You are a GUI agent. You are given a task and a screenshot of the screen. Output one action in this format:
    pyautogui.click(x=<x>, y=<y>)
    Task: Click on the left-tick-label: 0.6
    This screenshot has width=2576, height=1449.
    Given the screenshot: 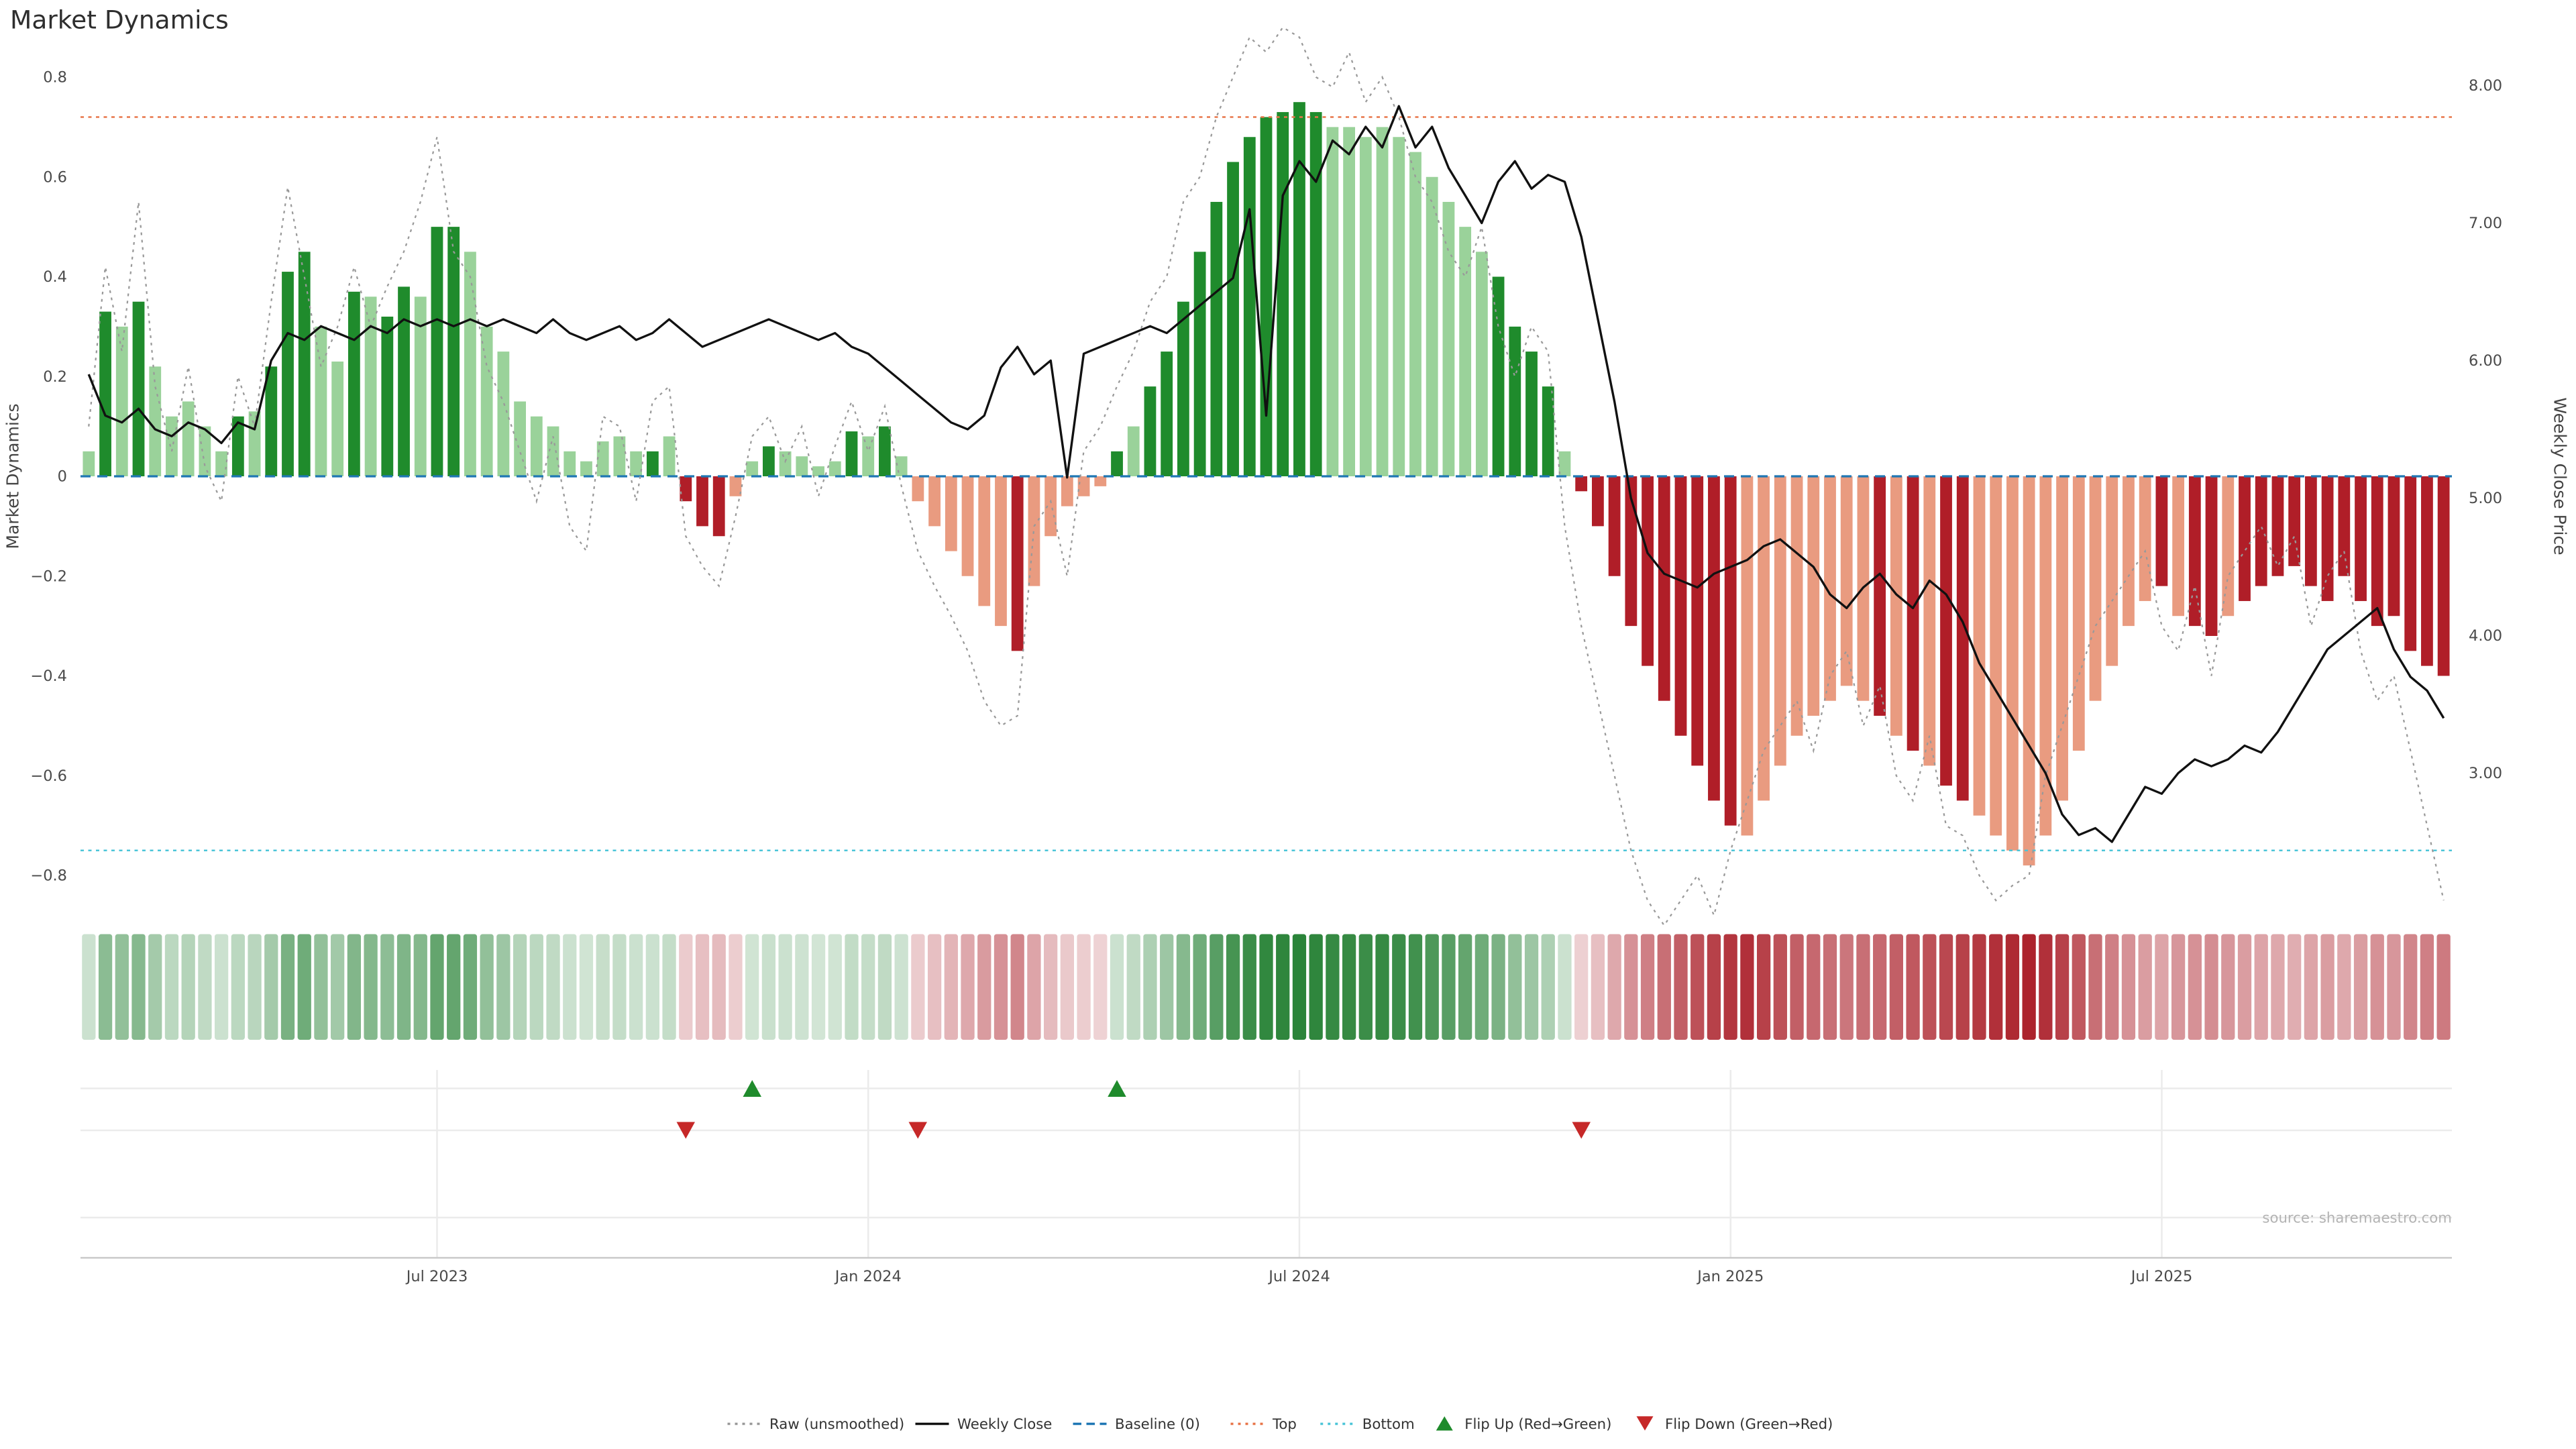 What is the action you would take?
    pyautogui.click(x=55, y=177)
    